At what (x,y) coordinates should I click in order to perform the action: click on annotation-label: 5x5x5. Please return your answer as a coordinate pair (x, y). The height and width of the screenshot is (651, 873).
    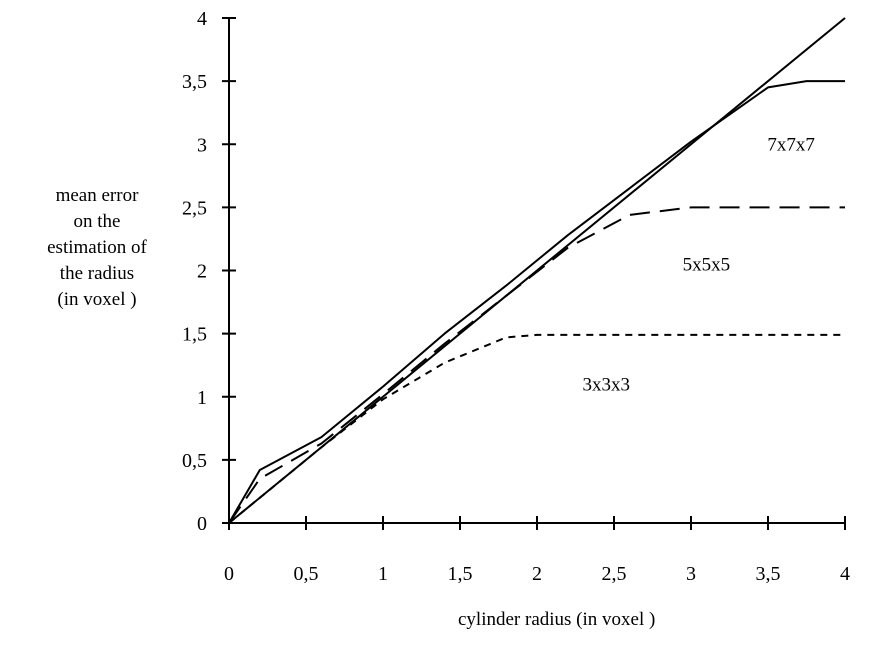
    Looking at the image, I should click on (707, 265).